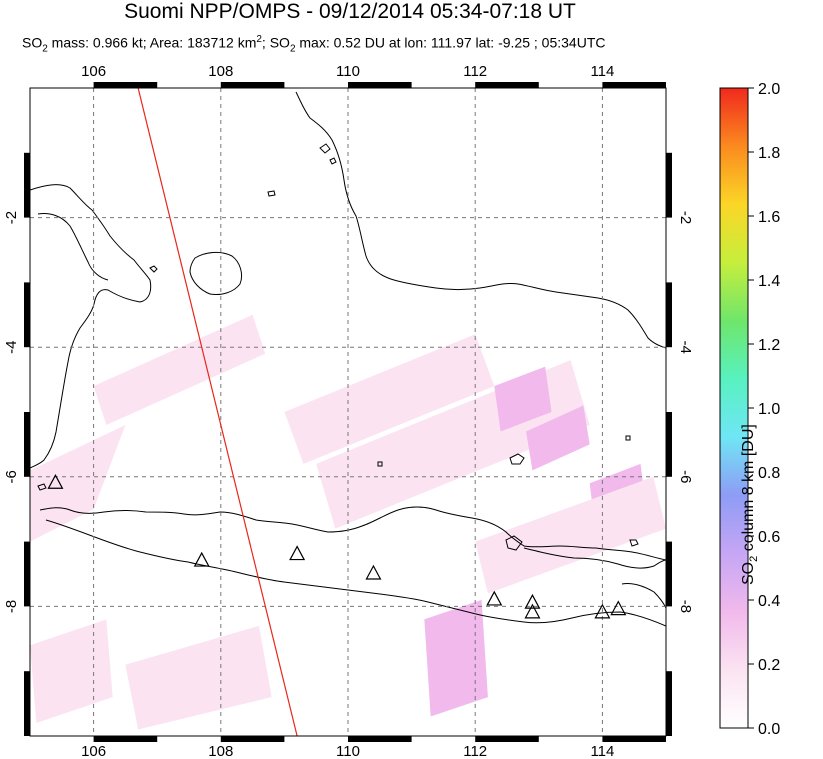 This screenshot has width=823, height=759. What do you see at coordinates (475, 71) in the screenshot?
I see `x-tick-label-top-3: 112` at bounding box center [475, 71].